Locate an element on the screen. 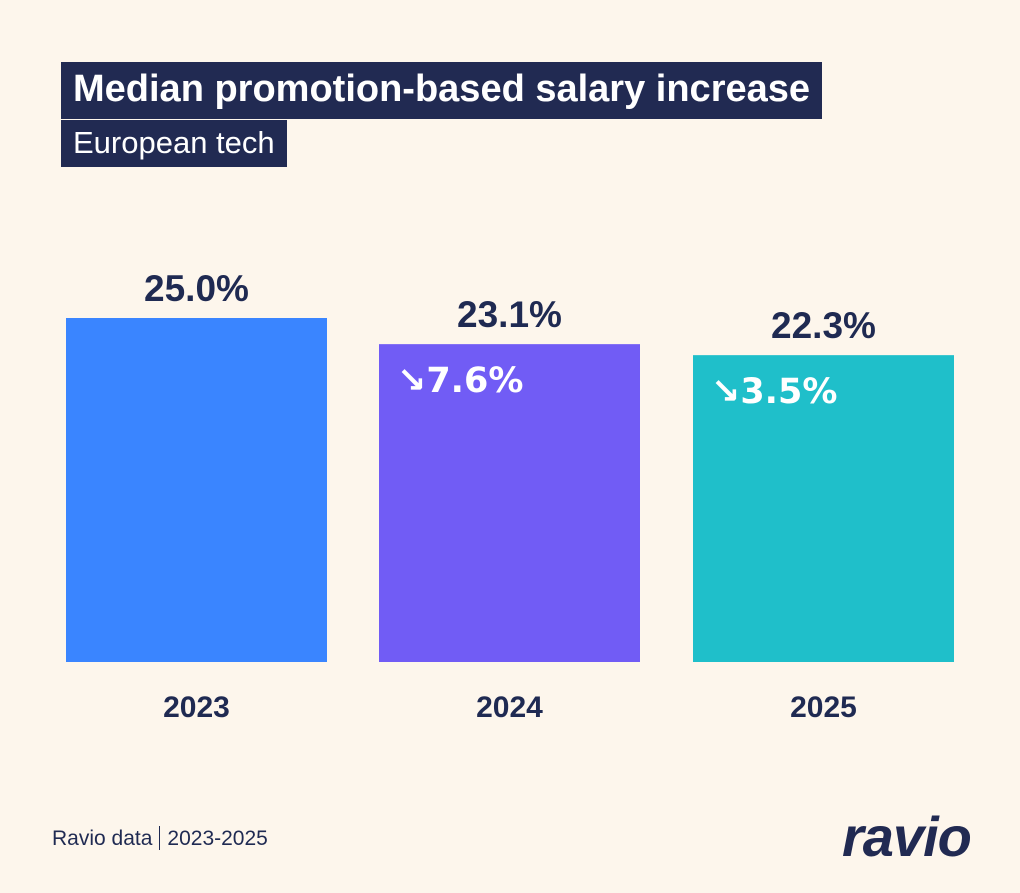 The height and width of the screenshot is (893, 1020). source-period: 2023-2025 is located at coordinates (217, 838).